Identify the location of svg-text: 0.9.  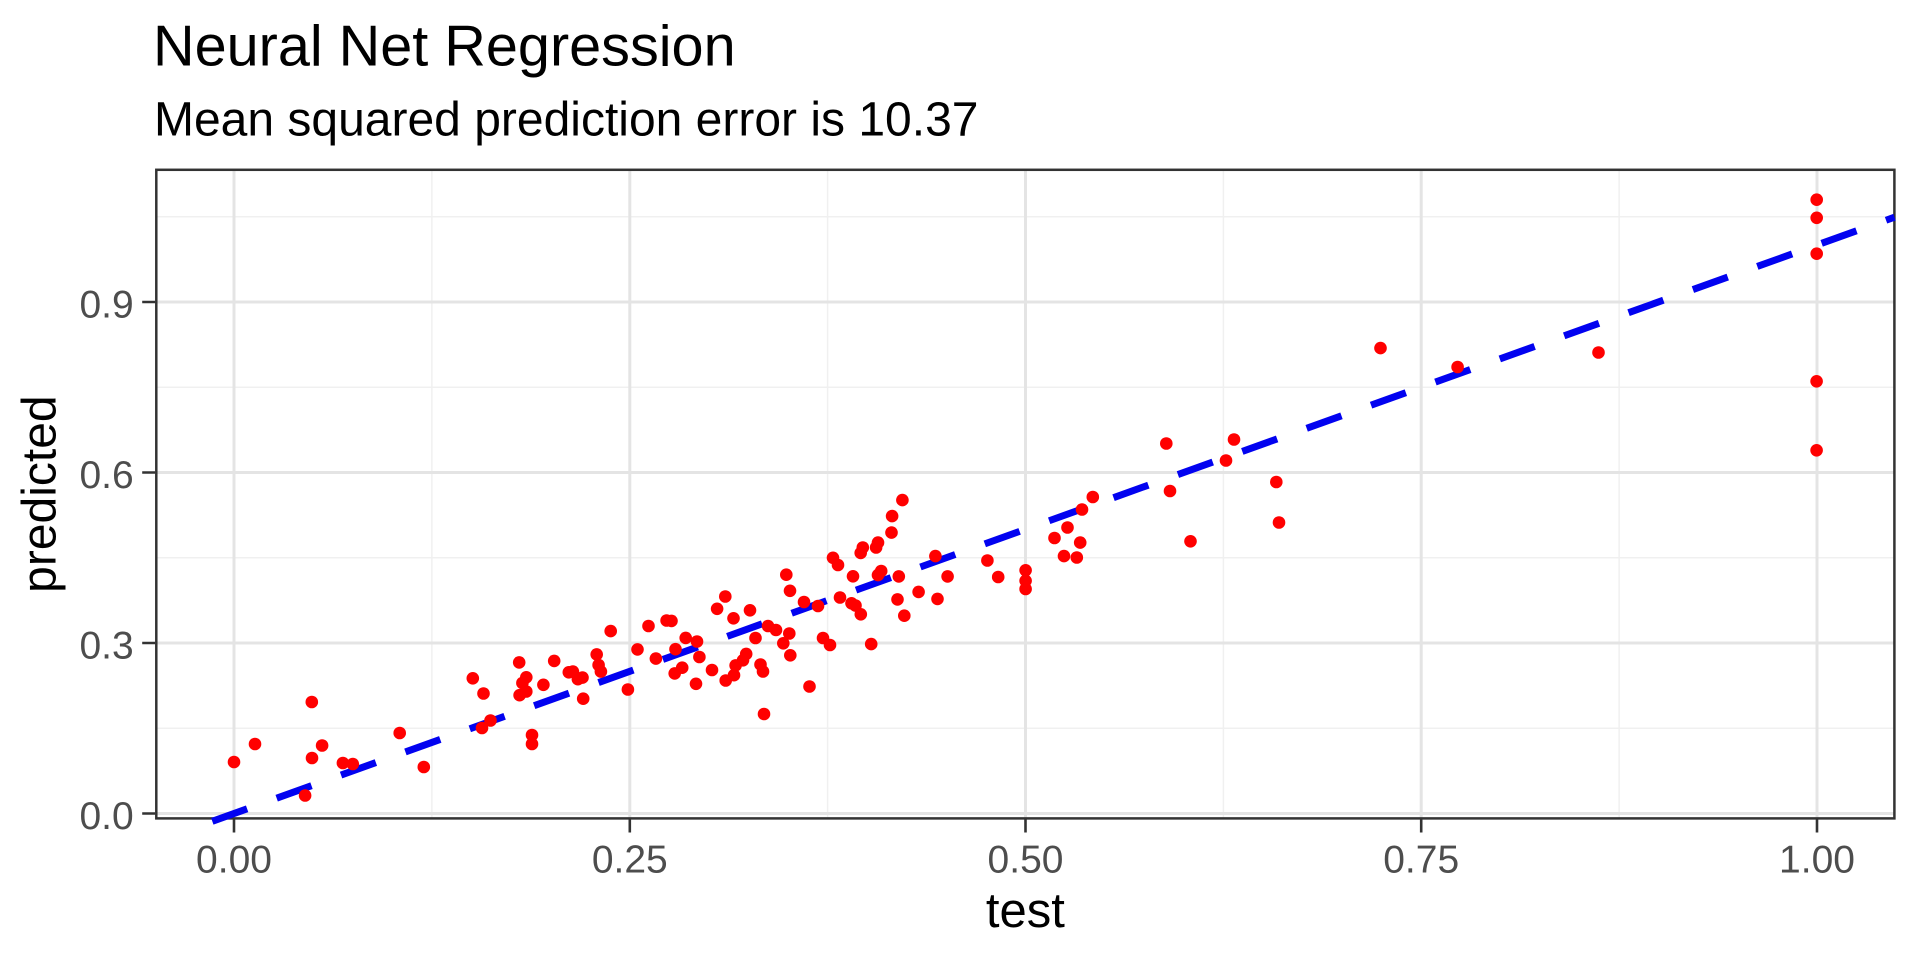
(106, 305).